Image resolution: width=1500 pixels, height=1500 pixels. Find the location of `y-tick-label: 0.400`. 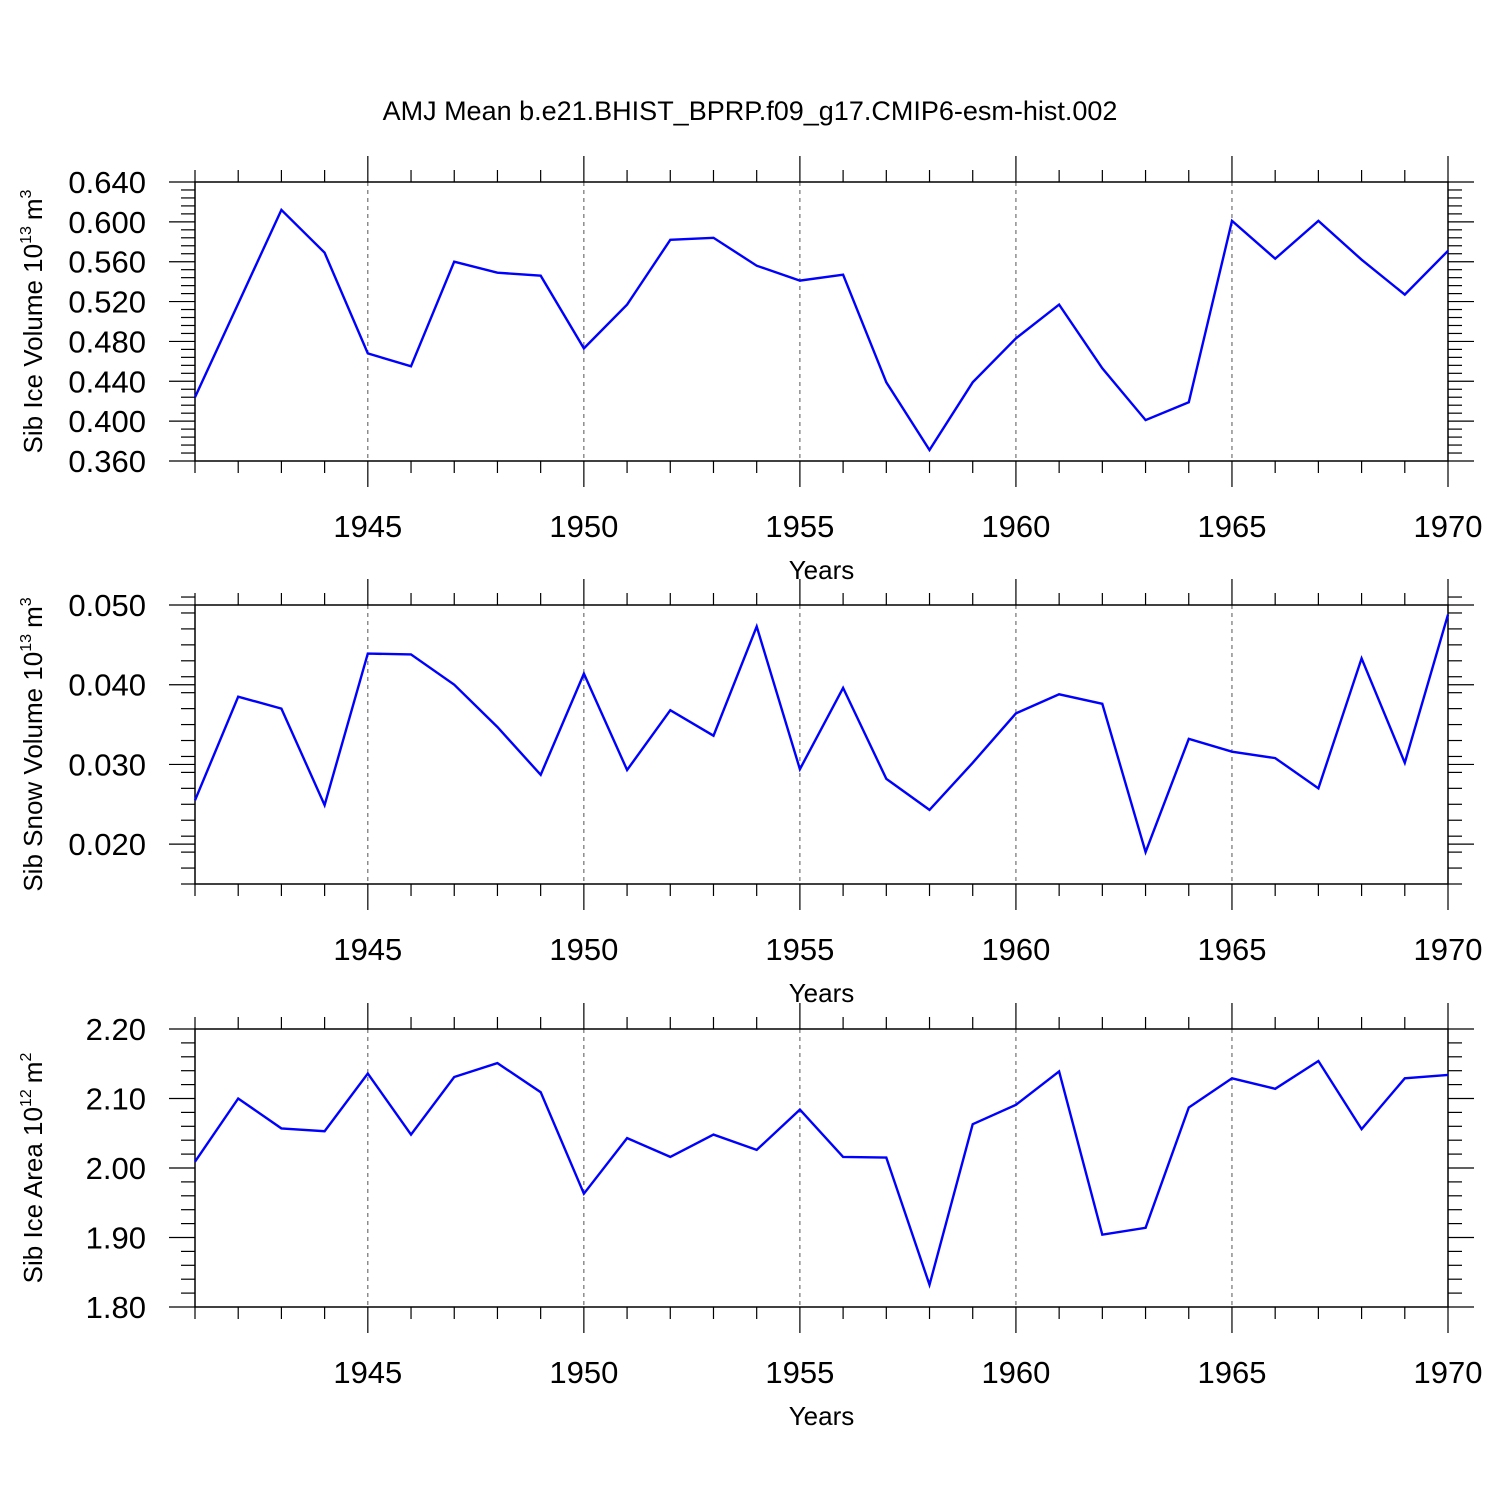

y-tick-label: 0.400 is located at coordinates (107, 421).